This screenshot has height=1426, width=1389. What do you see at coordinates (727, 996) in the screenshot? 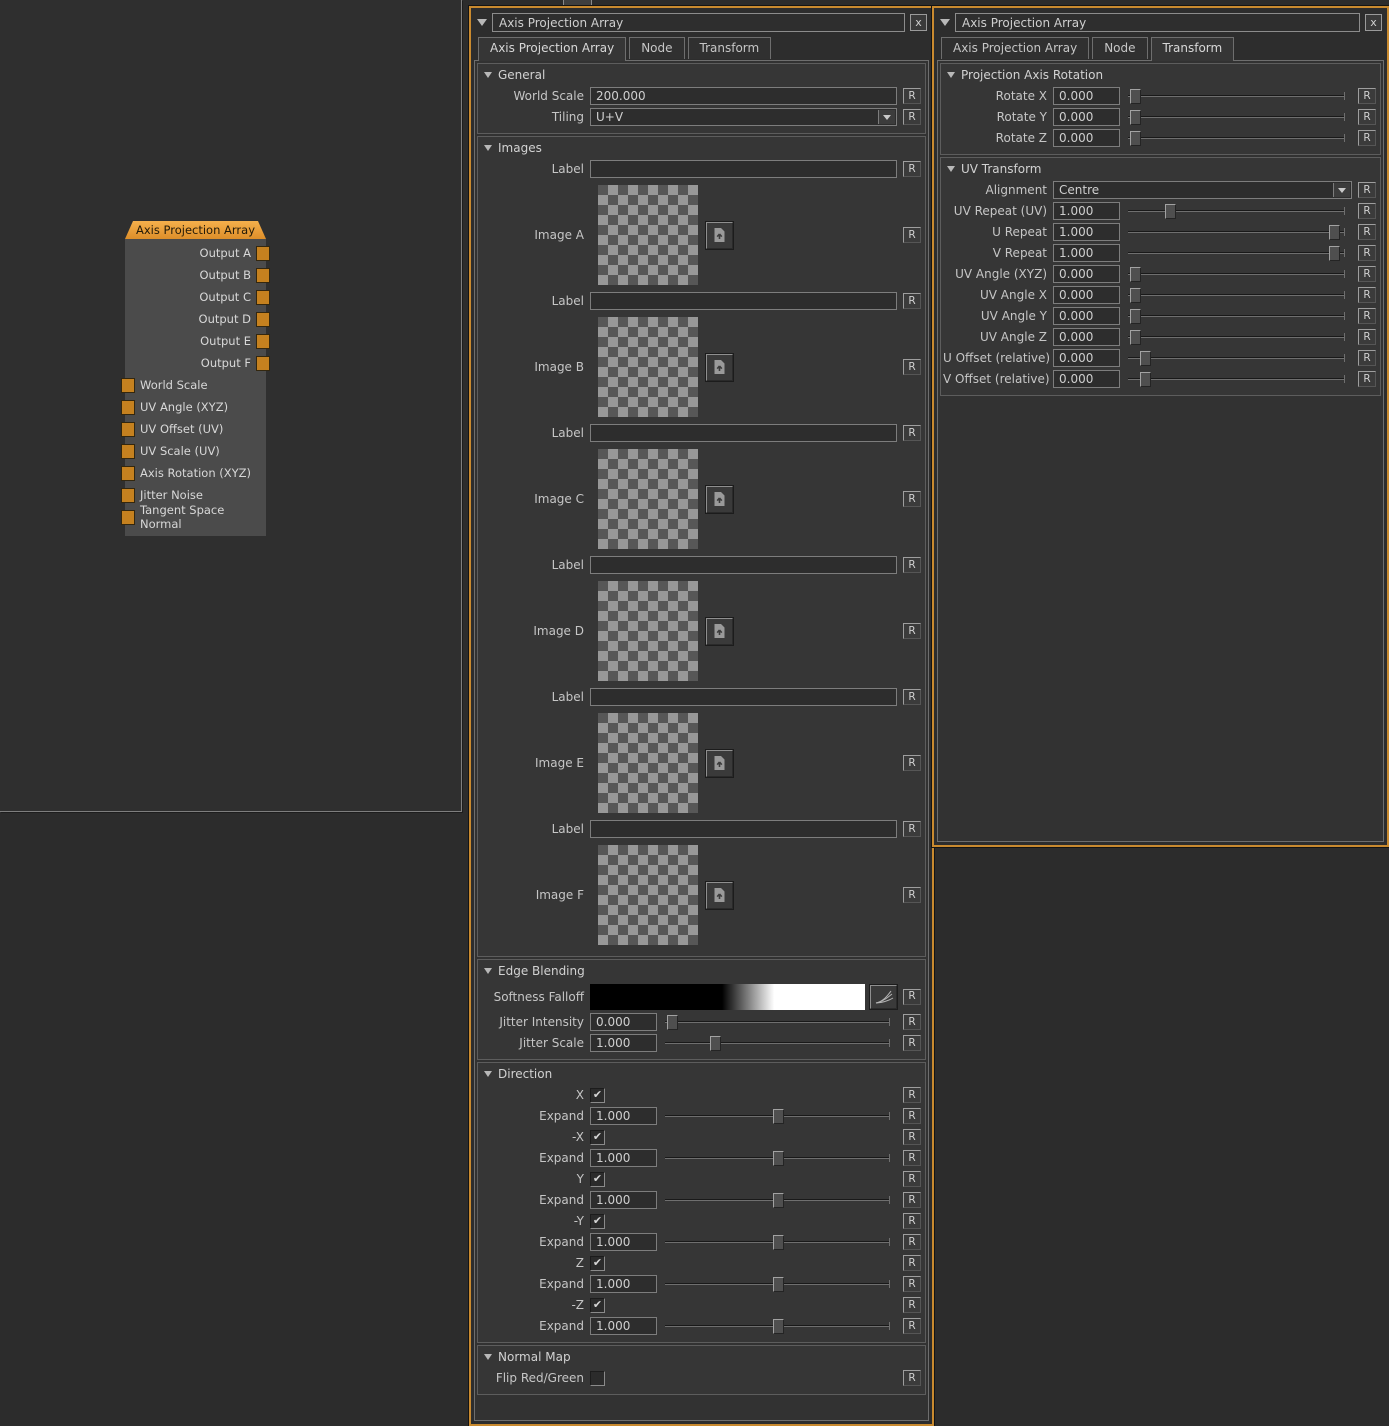
I see `gradient-falloff-bar` at bounding box center [727, 996].